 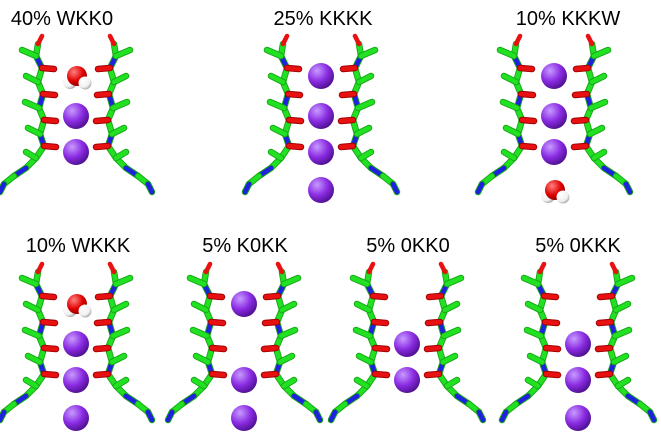 I want to click on panel-label: 5% 0KK0, so click(x=408, y=246).